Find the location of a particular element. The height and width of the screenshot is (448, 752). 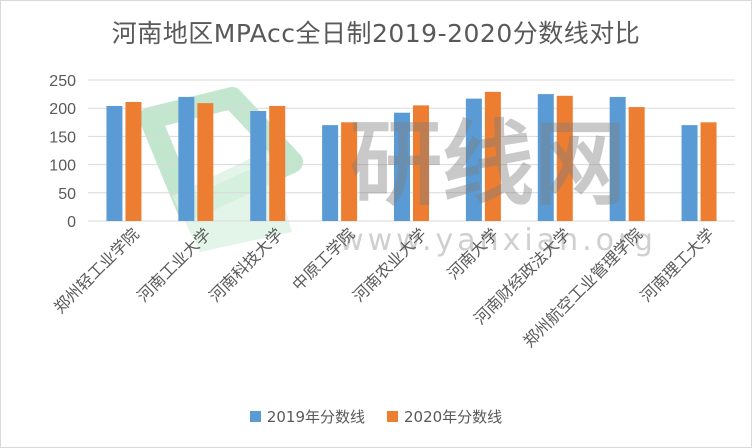

y-axis-ticks: 0 50 100 150 200 250 is located at coordinates (62, 152).